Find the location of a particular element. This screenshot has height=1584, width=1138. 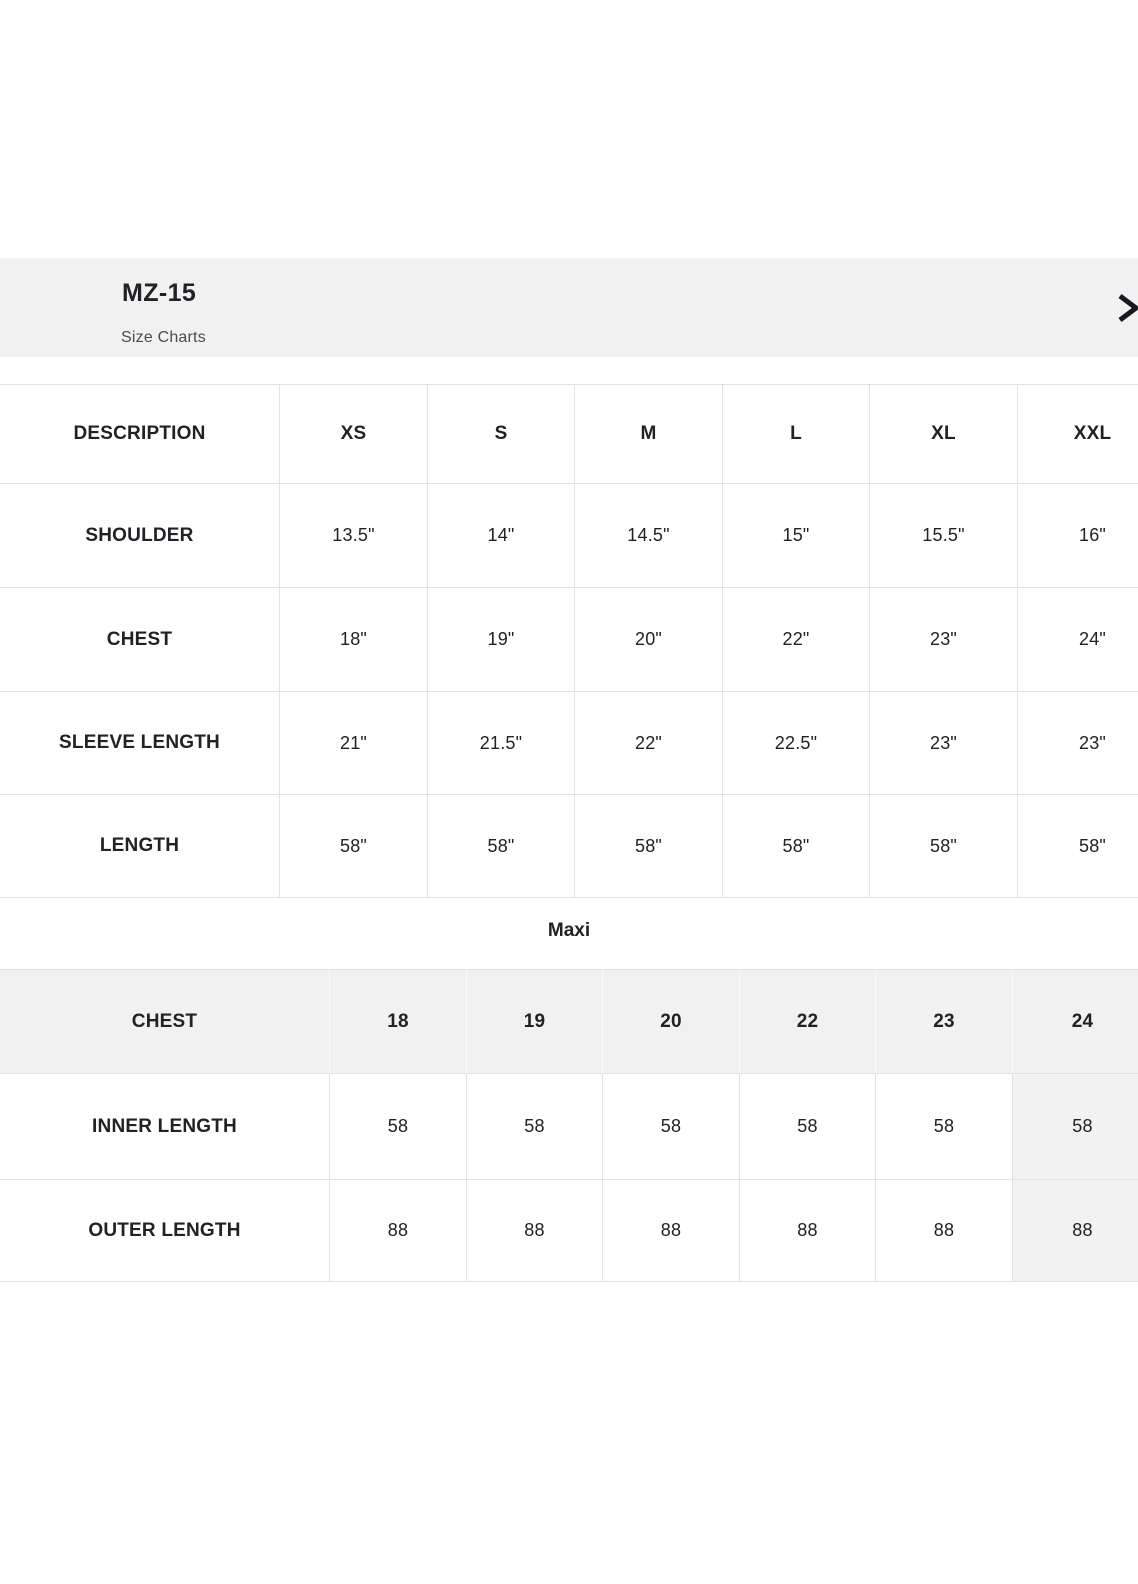

table-cell: 20" is located at coordinates (649, 639).